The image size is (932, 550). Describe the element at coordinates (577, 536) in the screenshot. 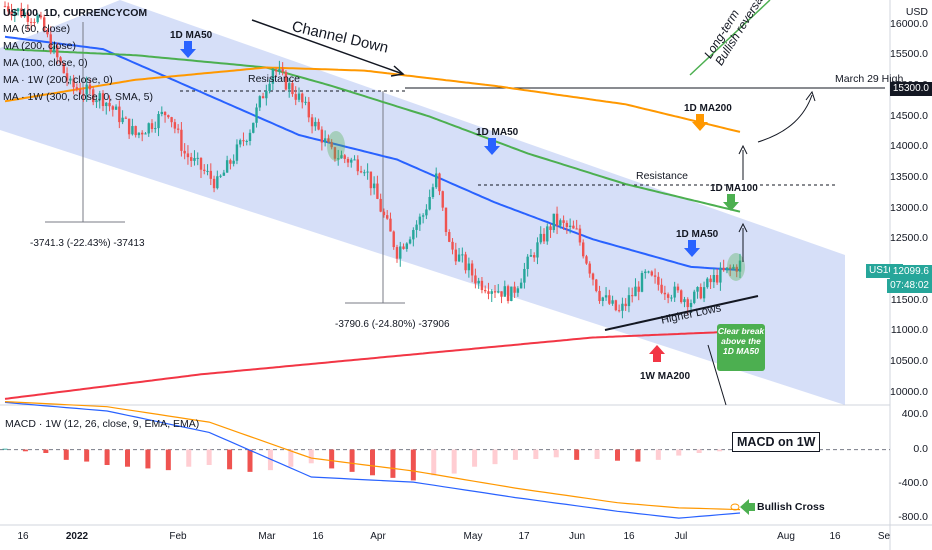

I see `time-tick: Jun` at that location.